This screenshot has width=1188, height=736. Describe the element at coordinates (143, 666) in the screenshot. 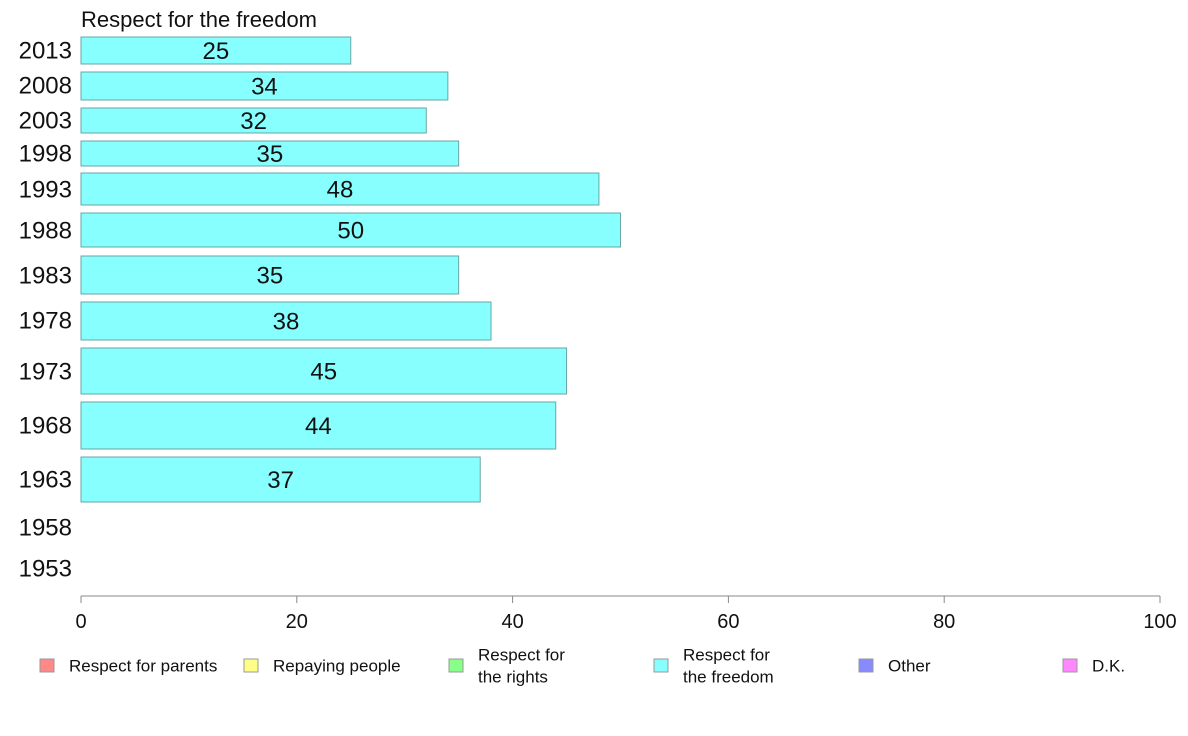

I see `legend-label: Respect for parents` at that location.